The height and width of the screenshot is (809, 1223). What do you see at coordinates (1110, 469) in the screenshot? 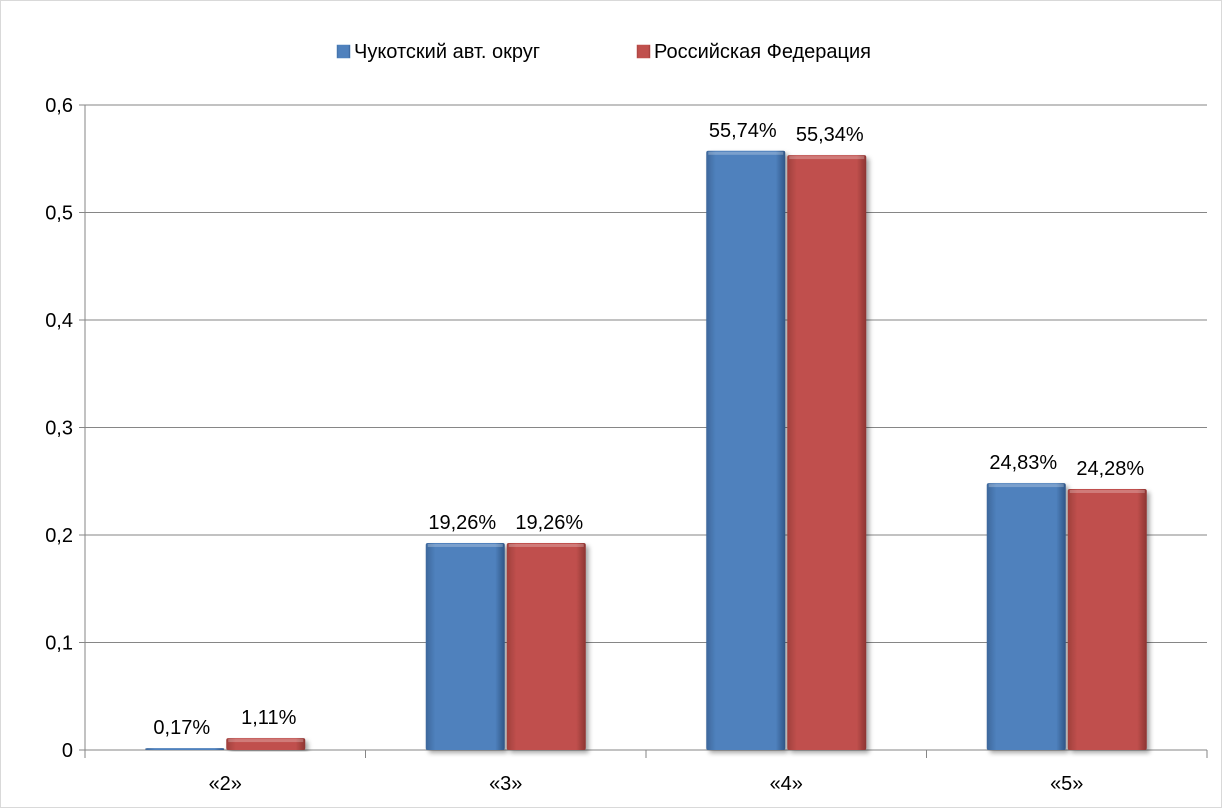
I see `data-label: 24,28%` at bounding box center [1110, 469].